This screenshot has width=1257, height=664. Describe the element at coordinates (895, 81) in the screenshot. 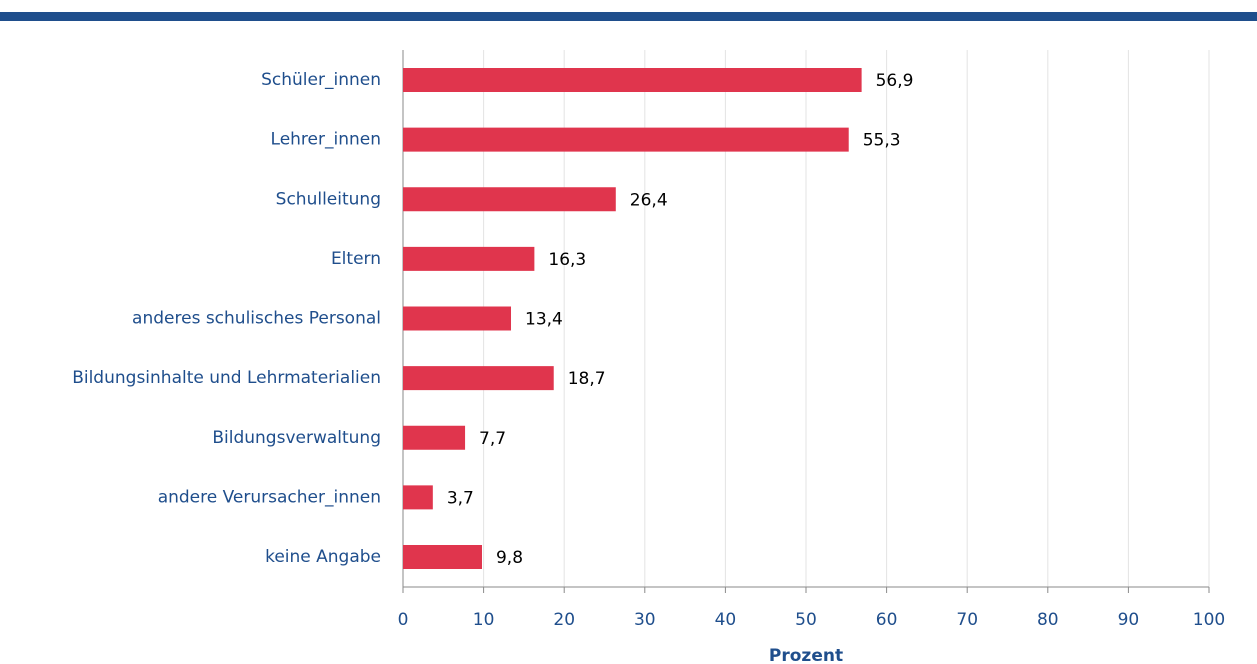

I see `value-label: 56,9` at that location.